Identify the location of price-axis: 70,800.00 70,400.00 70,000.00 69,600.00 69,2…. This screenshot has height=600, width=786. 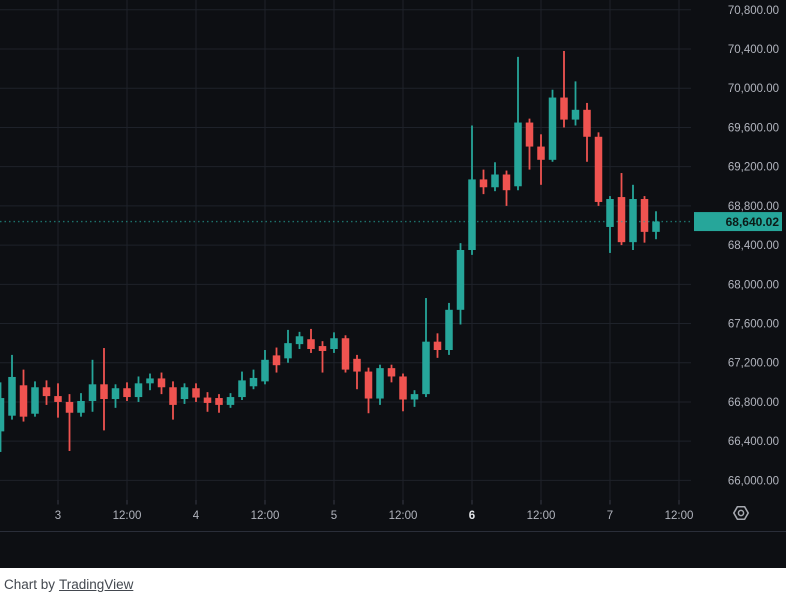
(753, 246).